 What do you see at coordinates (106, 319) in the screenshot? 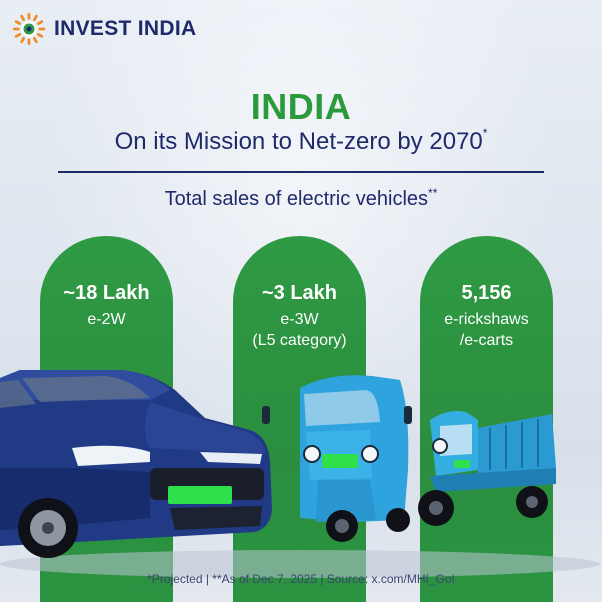
I see `stat-label: e-2W` at bounding box center [106, 319].